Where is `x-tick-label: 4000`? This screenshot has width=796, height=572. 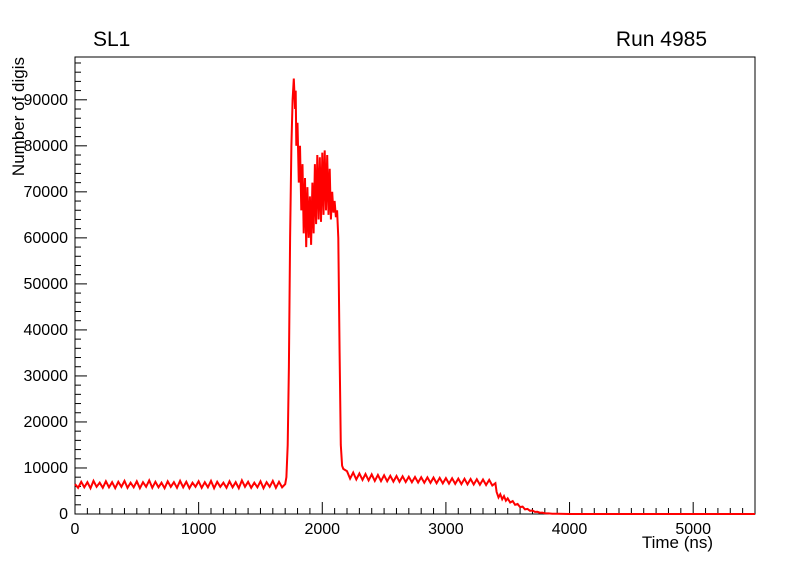
x-tick-label: 4000 is located at coordinates (570, 529).